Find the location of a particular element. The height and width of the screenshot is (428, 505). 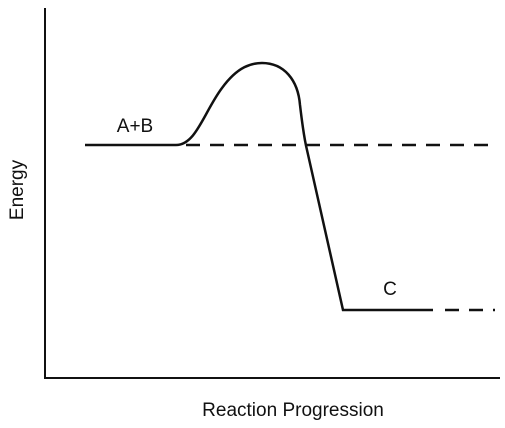

product-label: C is located at coordinates (390, 289).